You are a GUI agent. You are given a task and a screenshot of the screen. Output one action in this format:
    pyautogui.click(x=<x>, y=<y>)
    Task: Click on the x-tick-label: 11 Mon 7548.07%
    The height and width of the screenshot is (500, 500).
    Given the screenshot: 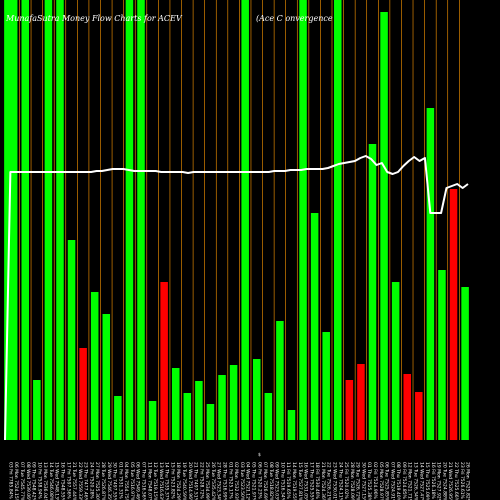 What is the action you would take?
    pyautogui.click(x=149, y=481)
    